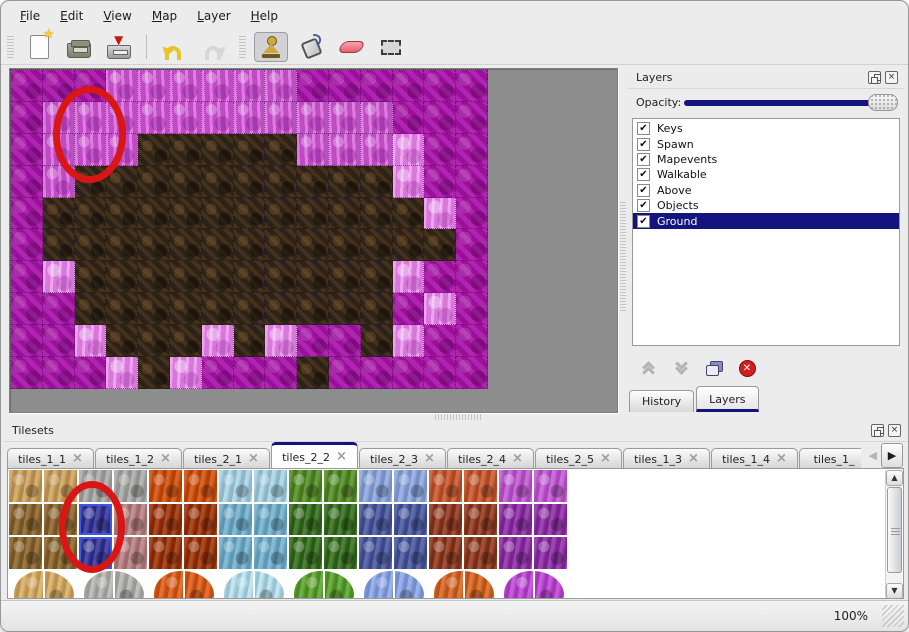  What do you see at coordinates (242, 47) in the screenshot?
I see `toolbar-drag-handle` at bounding box center [242, 47].